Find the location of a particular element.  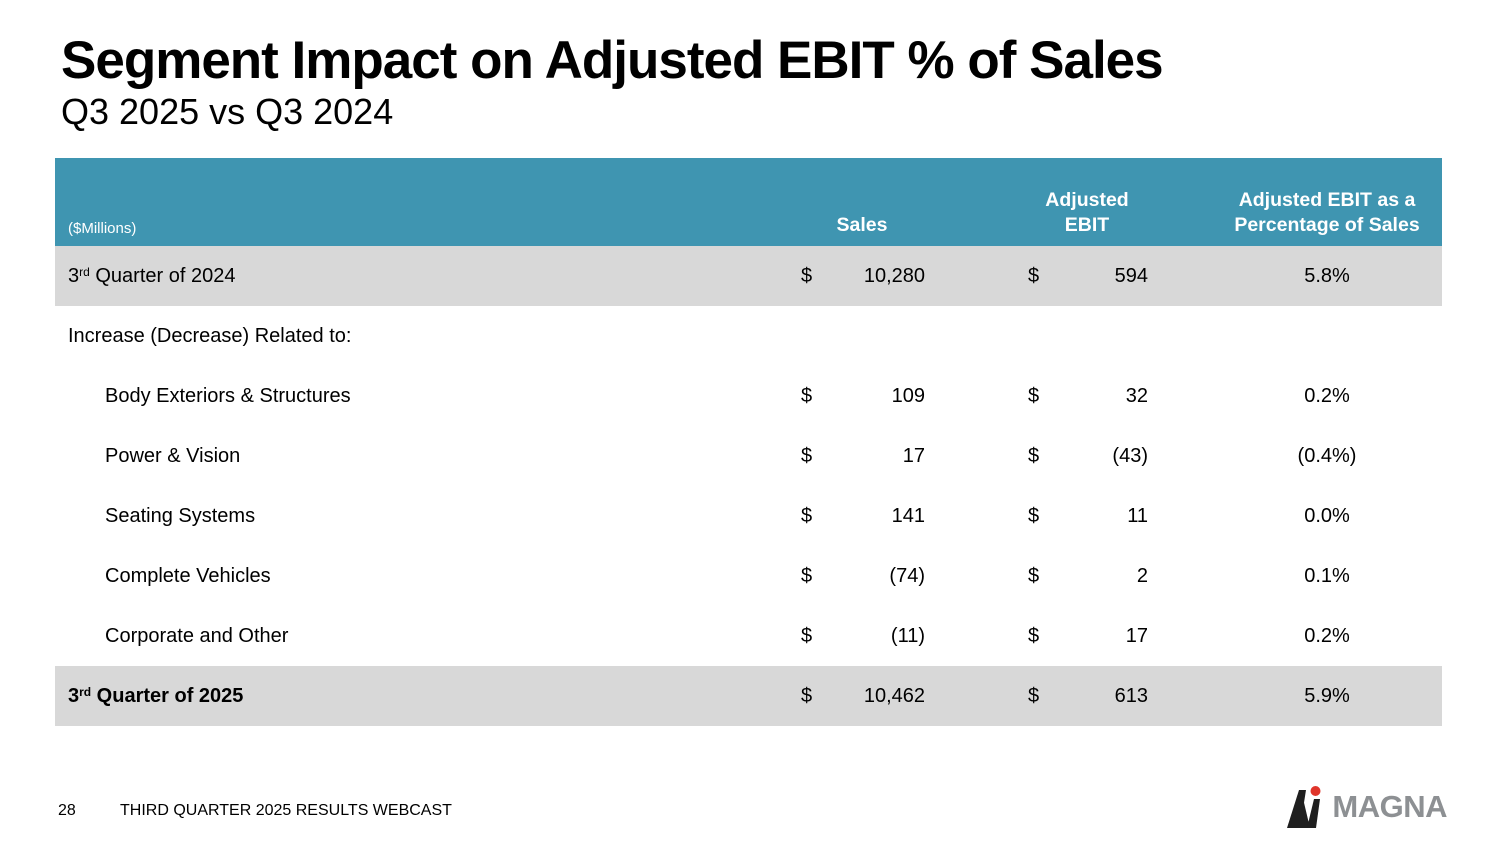

column-header-sales: Sales is located at coordinates (862, 224).